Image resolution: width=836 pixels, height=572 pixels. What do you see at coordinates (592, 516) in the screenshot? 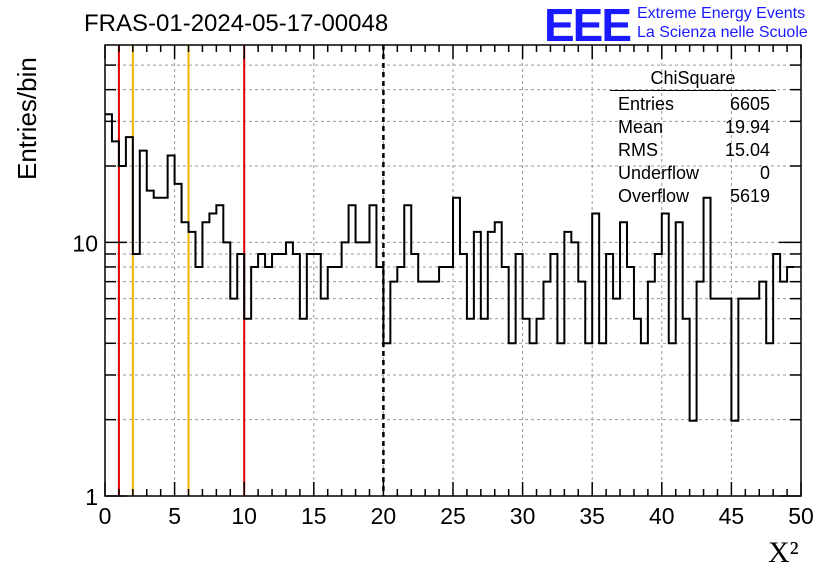
I see `x-tick-label: 35` at bounding box center [592, 516].